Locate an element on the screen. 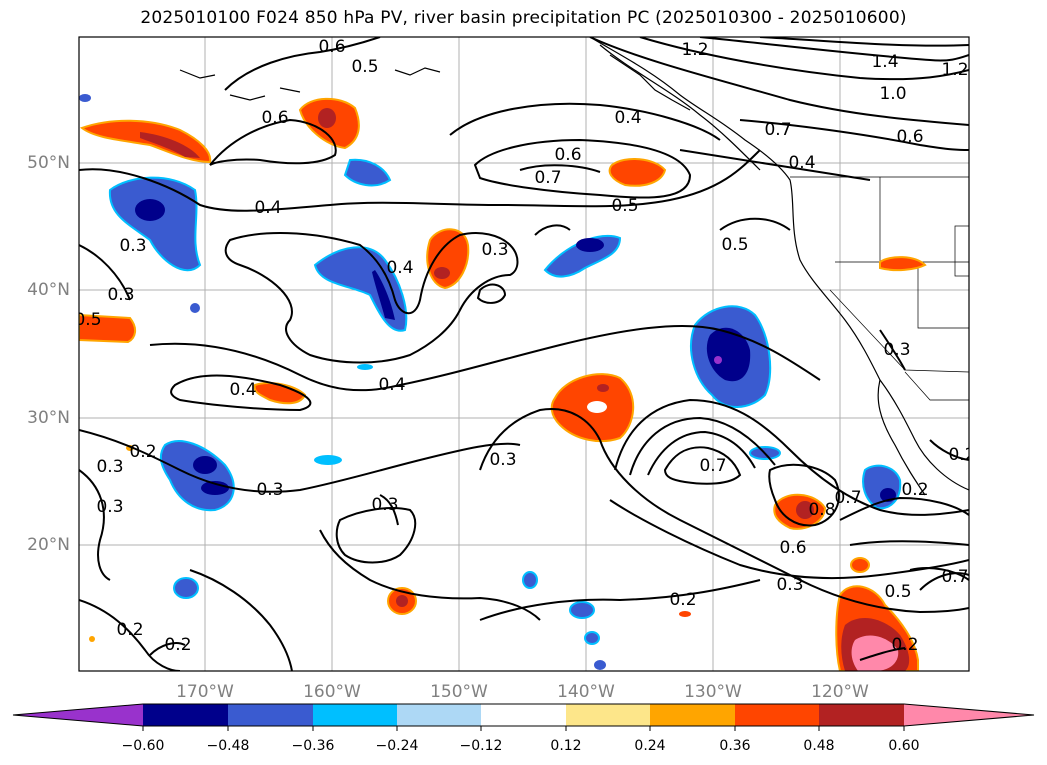  latitude-labels: 50°N 40°N 30°N 20°N is located at coordinates (48, 354).